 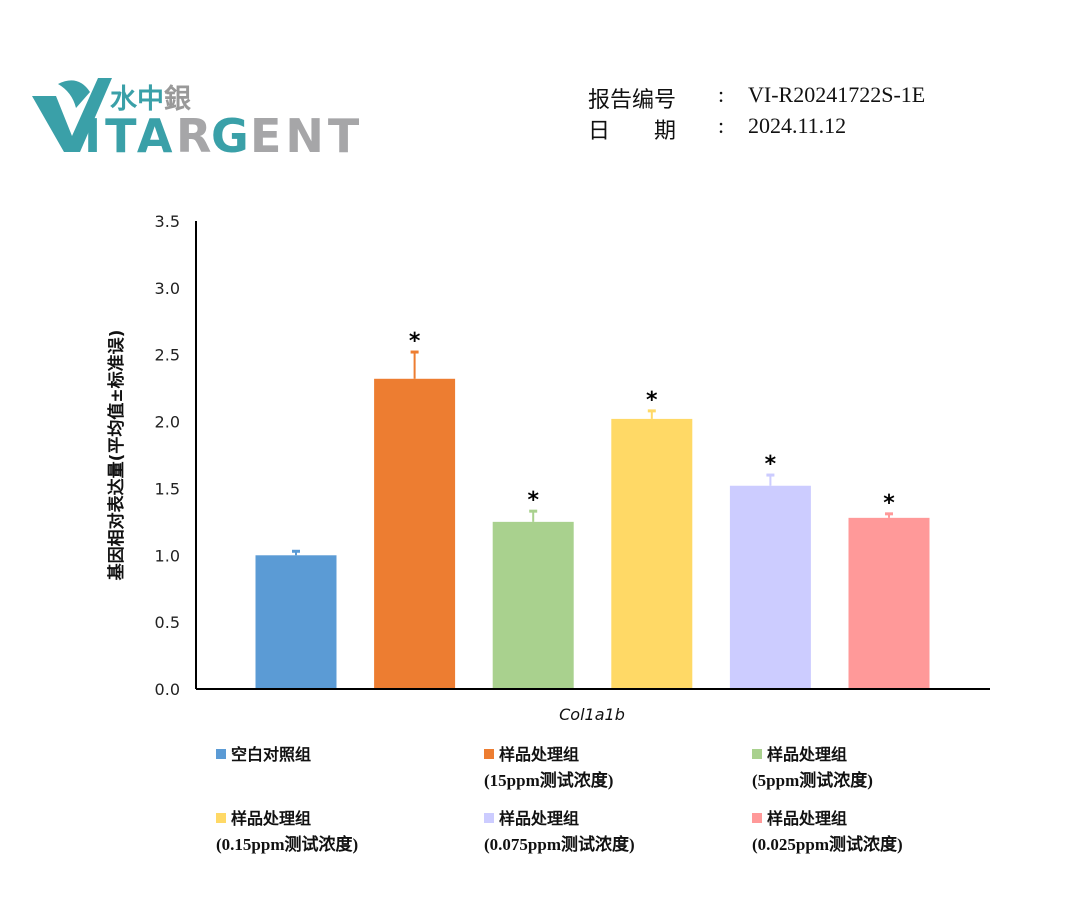 What do you see at coordinates (721, 125) in the screenshot?
I see `report-date-sep: :` at bounding box center [721, 125].